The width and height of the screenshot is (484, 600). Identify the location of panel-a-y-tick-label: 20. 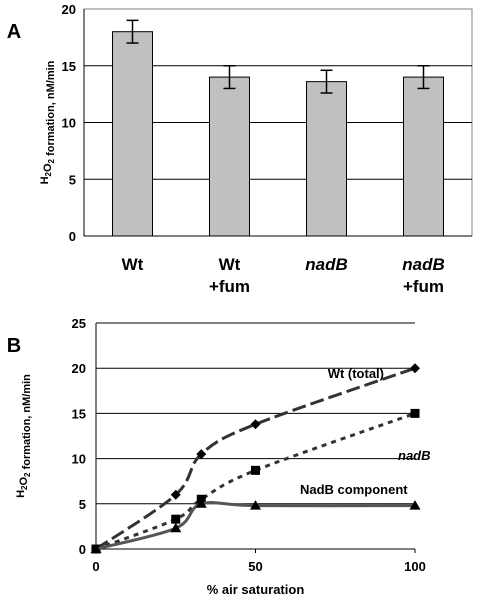
(69, 9).